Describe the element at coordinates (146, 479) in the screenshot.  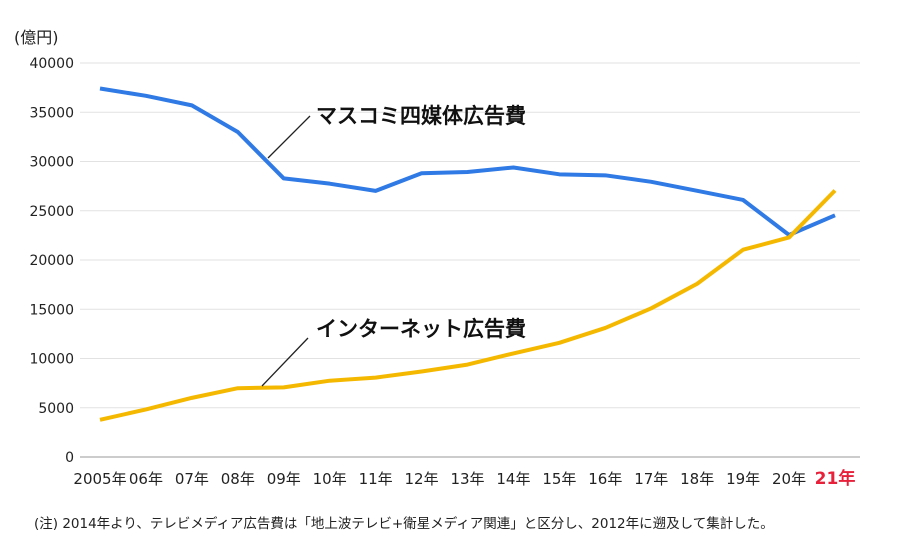
I see `x-tick-label: 06年` at that location.